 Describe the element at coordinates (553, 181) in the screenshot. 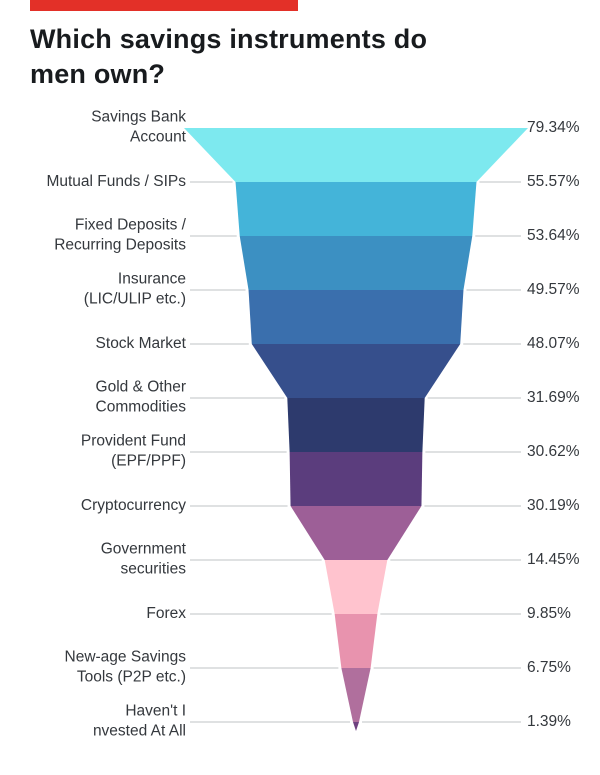

I see `row-value-1: 55.57%` at that location.